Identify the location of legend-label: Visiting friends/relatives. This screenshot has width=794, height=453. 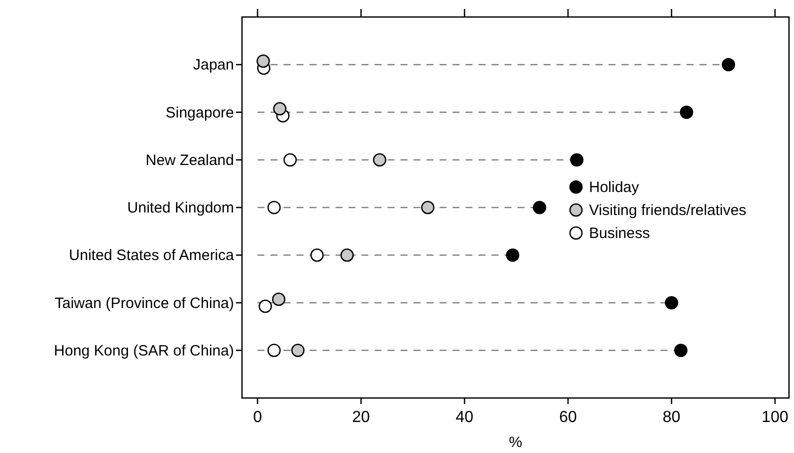
(667, 210).